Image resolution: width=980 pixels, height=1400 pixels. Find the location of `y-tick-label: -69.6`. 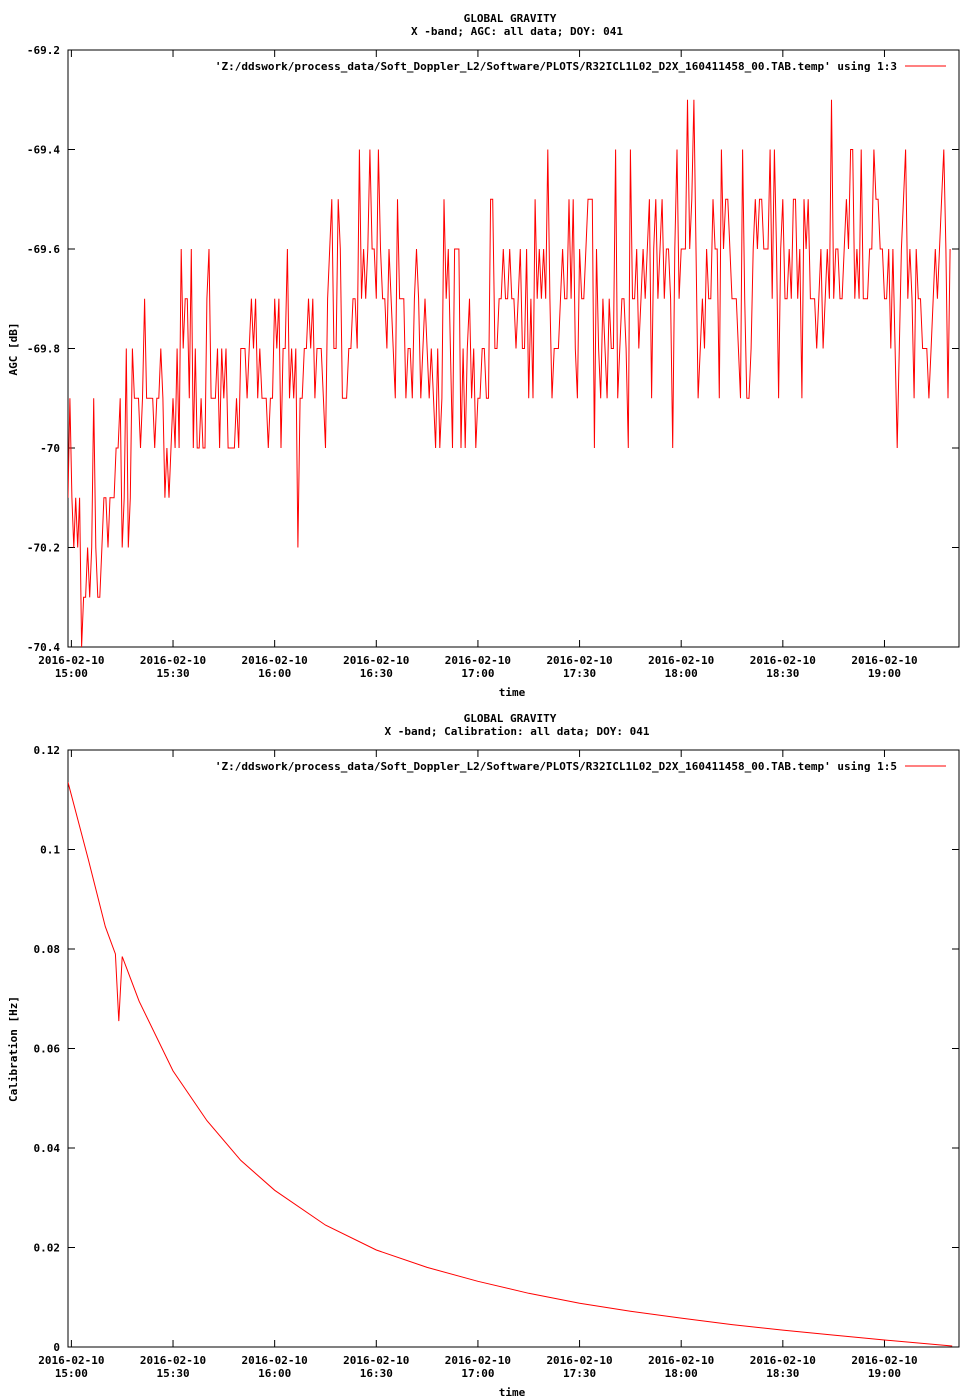

y-tick-label: -69.6 is located at coordinates (43, 249).